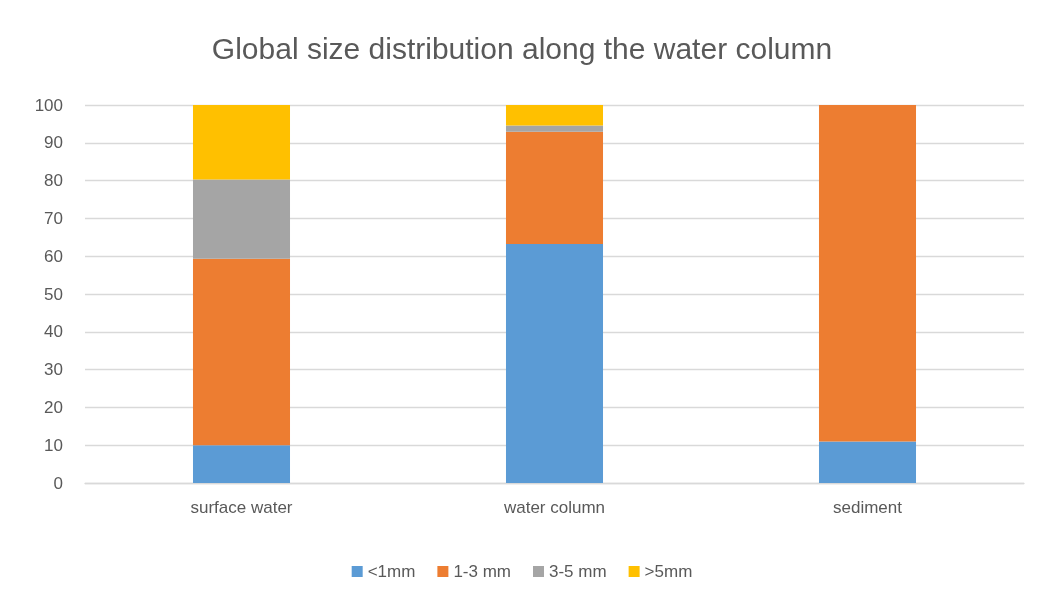 The image size is (1044, 603). What do you see at coordinates (53, 256) in the screenshot?
I see `y-tick-label: 60` at bounding box center [53, 256].